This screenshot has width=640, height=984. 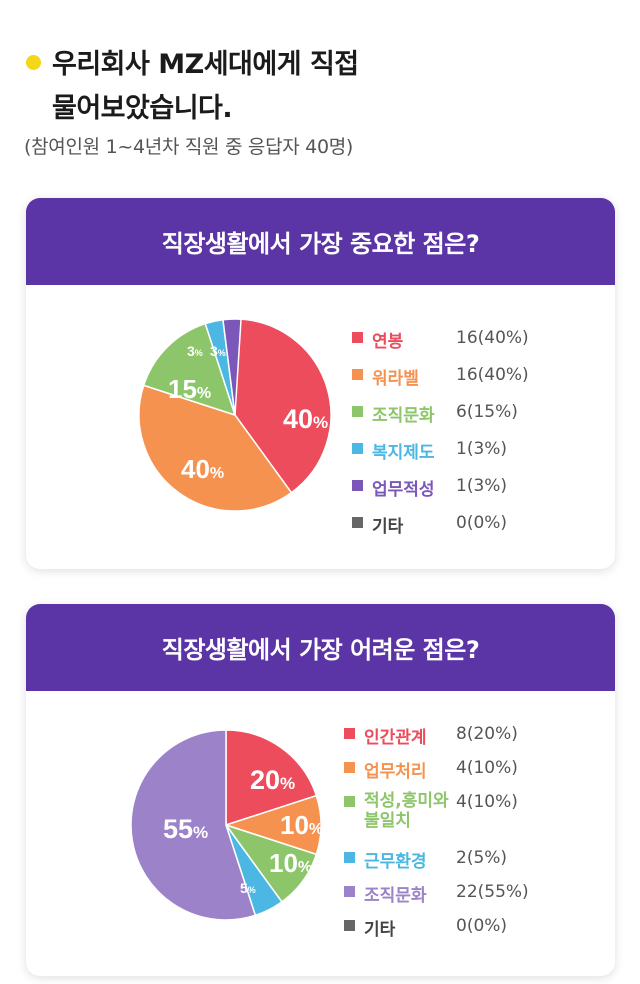 What do you see at coordinates (248, 888) in the screenshot?
I see `pie-slice-label: 5%` at bounding box center [248, 888].